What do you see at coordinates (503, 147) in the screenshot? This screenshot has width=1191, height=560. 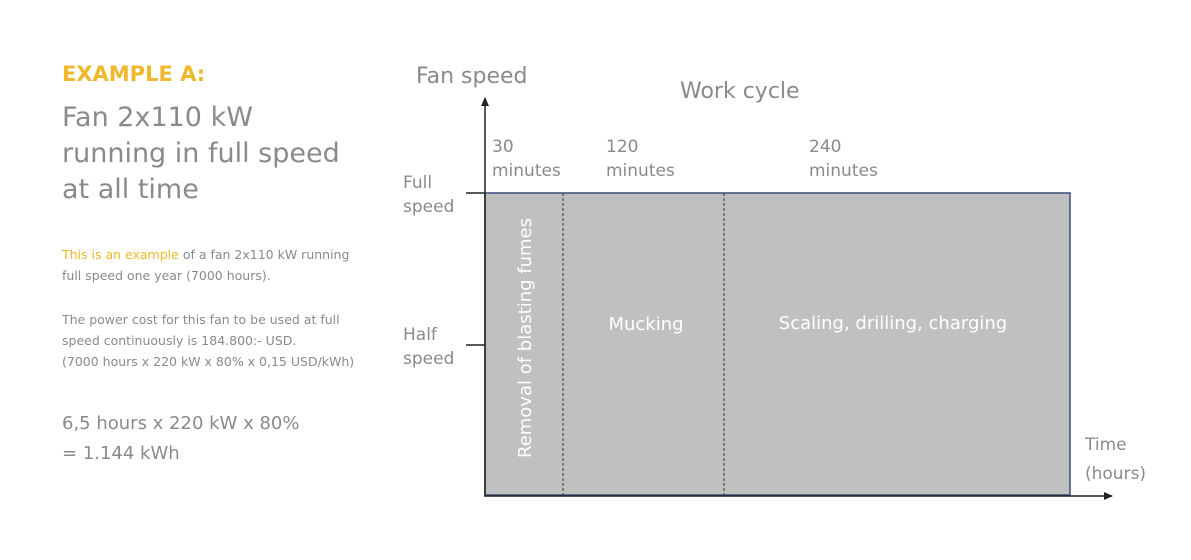 I see `duration-value: 30` at bounding box center [503, 147].